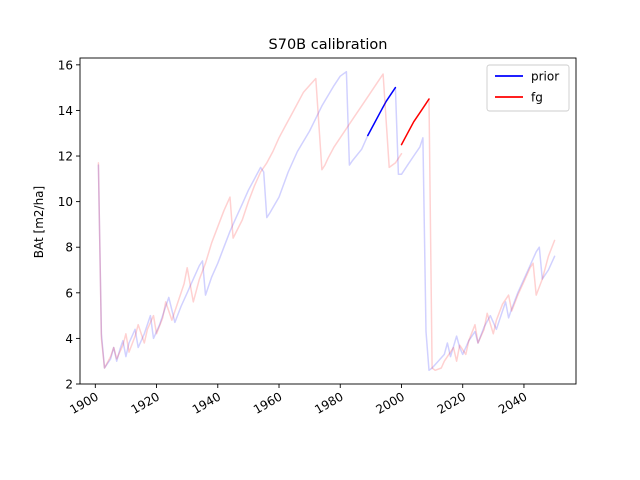  I want to click on y-tick-label: 12, so click(65, 157).